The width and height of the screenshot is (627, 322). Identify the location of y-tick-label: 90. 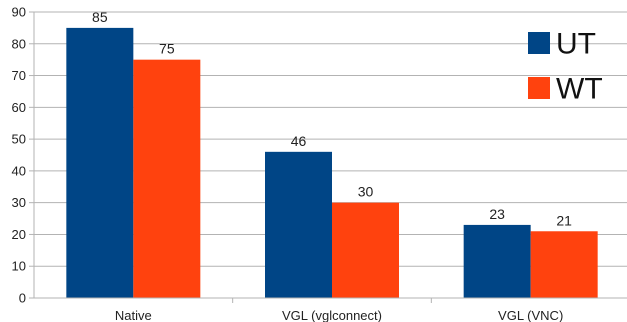
(19, 12).